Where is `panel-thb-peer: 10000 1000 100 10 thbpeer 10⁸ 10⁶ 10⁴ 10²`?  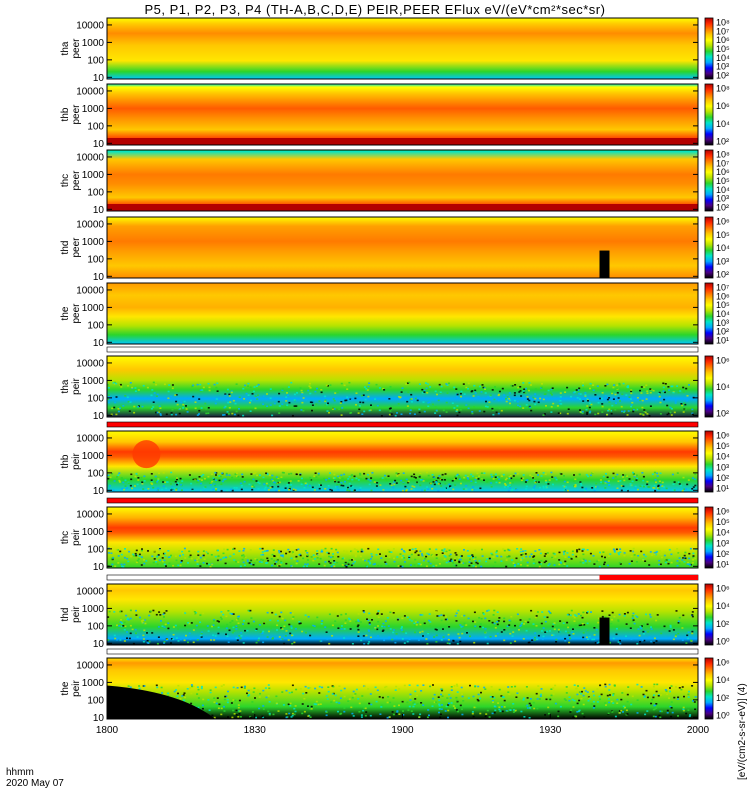
panel-thb-peer: 10000 1000 100 10 thbpeer 10⁸ 10⁶ 10⁴ 10² is located at coordinates (395, 116).